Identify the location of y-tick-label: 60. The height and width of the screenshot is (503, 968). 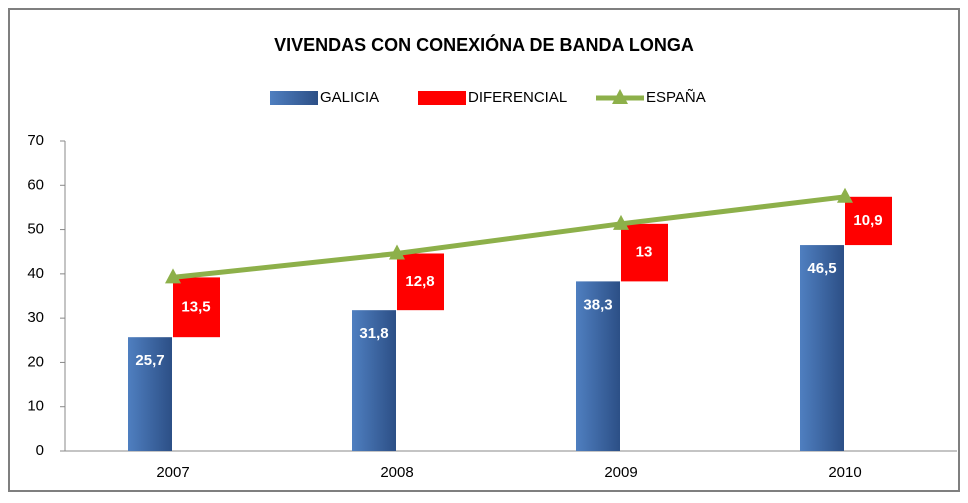
(35, 184).